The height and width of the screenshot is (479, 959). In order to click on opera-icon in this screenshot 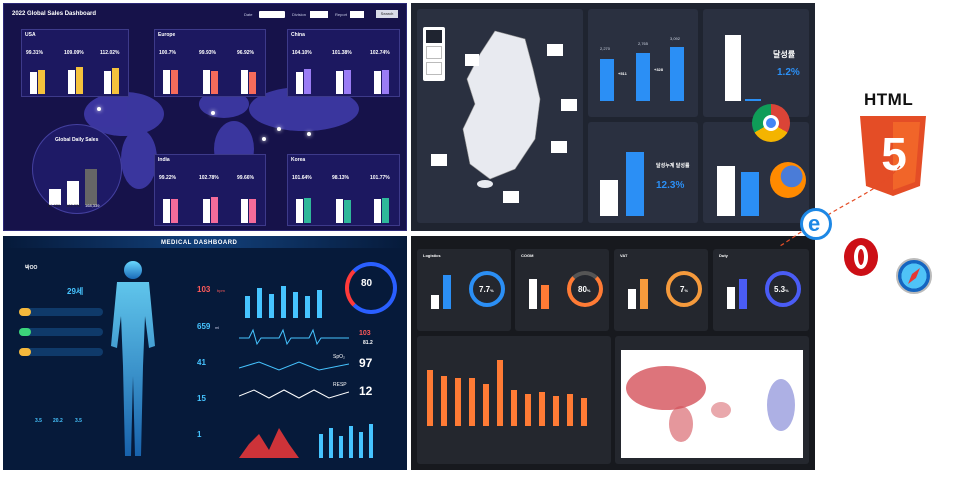, I will do `click(861, 257)`.